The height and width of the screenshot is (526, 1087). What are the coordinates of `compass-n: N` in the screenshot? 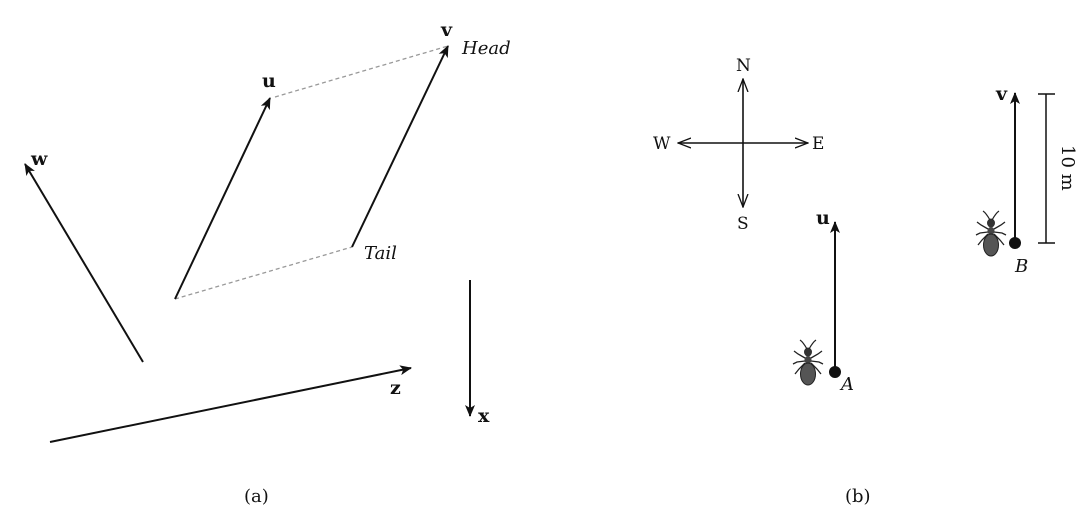 It's located at (743, 66).